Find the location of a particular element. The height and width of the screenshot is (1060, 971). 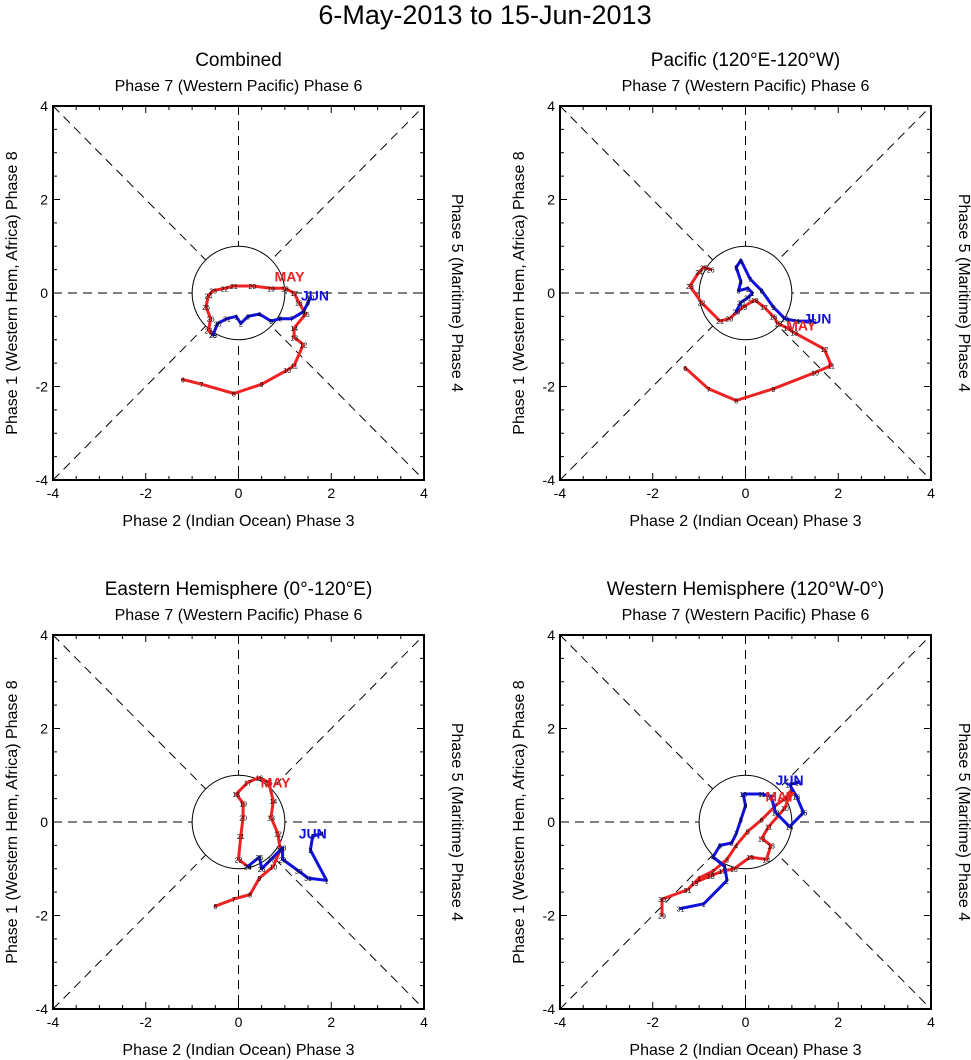

panel-title: Western Hemisphere (120°W-0°) is located at coordinates (745, 589).